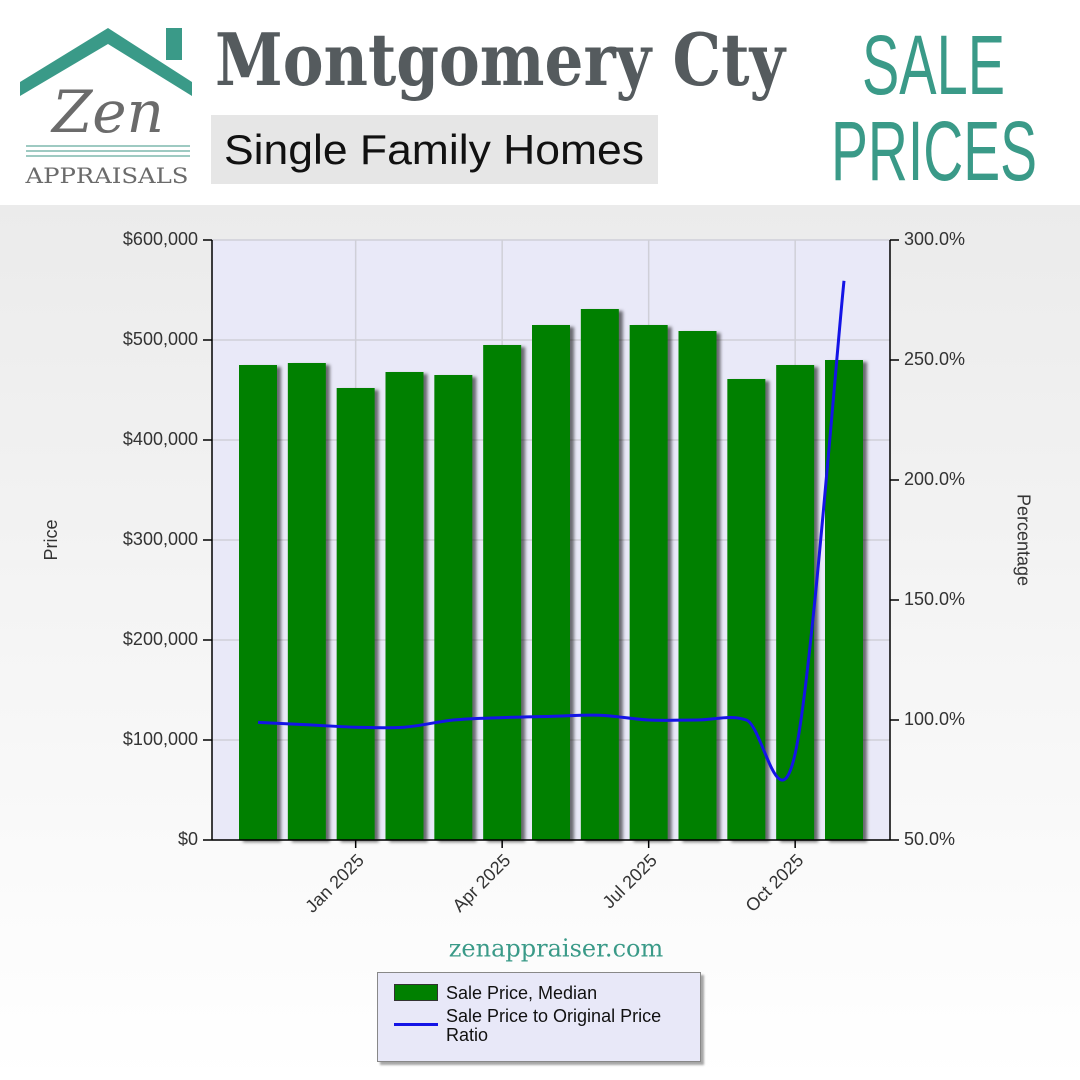  I want to click on y-tick-label: $100,000, so click(160, 739).